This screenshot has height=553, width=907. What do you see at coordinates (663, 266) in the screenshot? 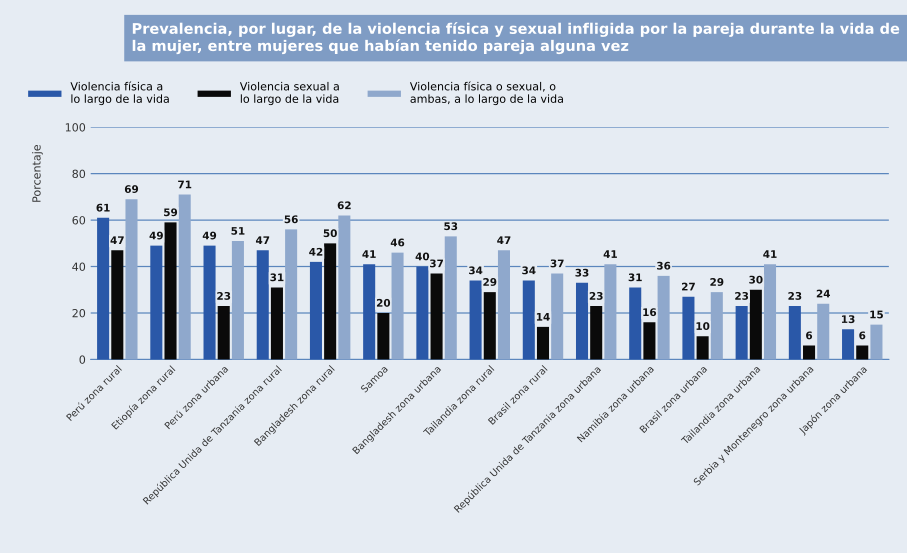
I see `data-label: 36` at bounding box center [663, 266].